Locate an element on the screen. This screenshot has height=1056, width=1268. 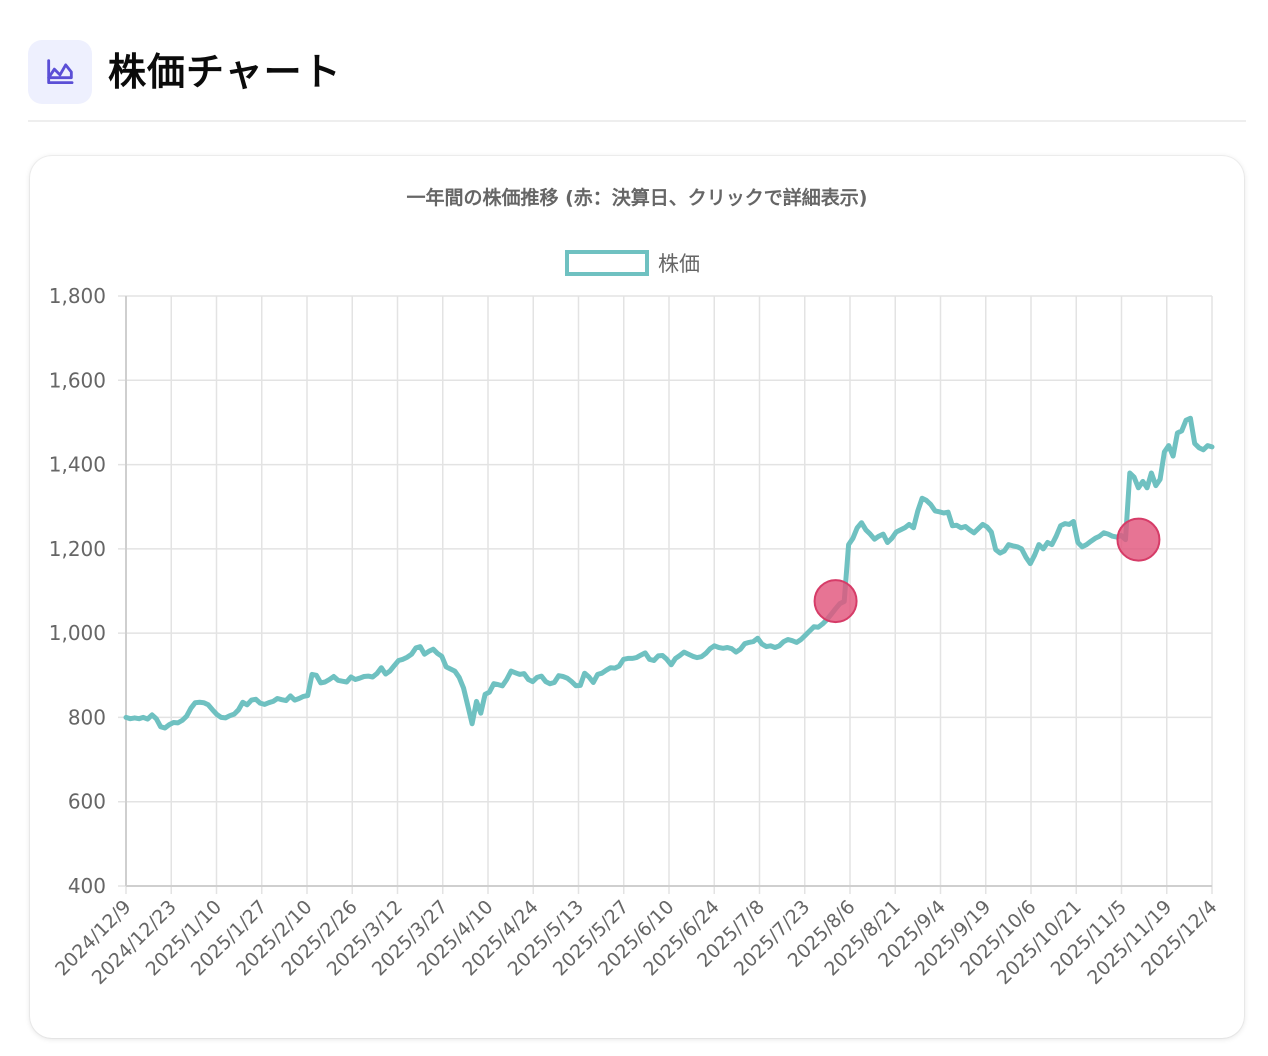
chart-title: 一年間の株価推移 (赤：決算日、クリックで詳細表示) is located at coordinates (637, 197).